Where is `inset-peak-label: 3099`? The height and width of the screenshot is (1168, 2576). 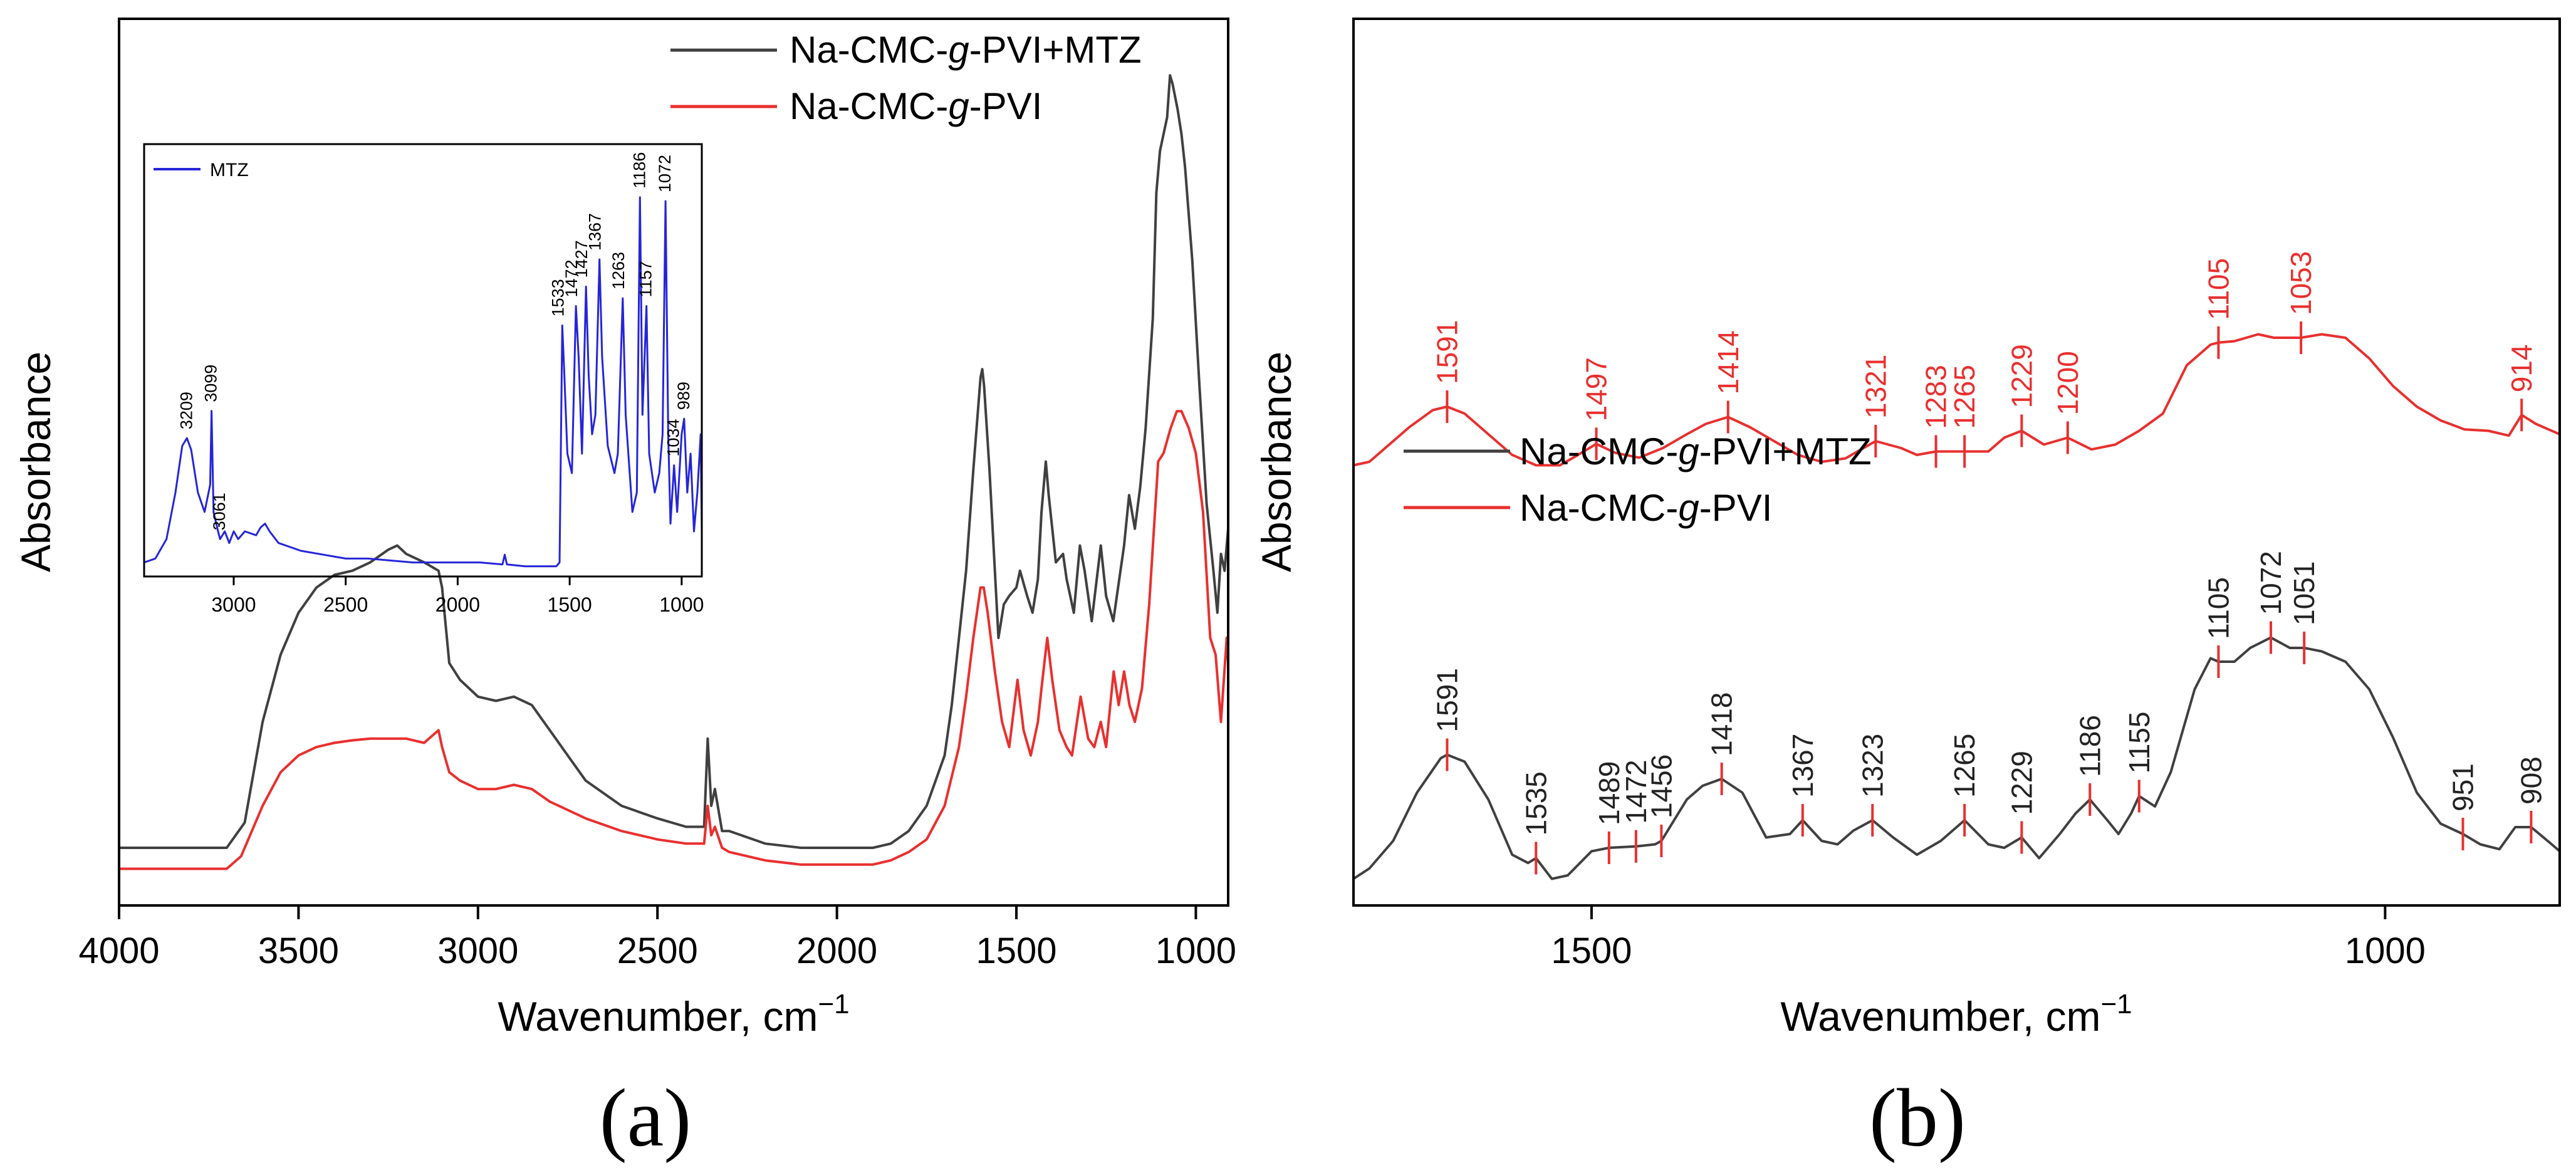
inset-peak-label: 3099 is located at coordinates (211, 383).